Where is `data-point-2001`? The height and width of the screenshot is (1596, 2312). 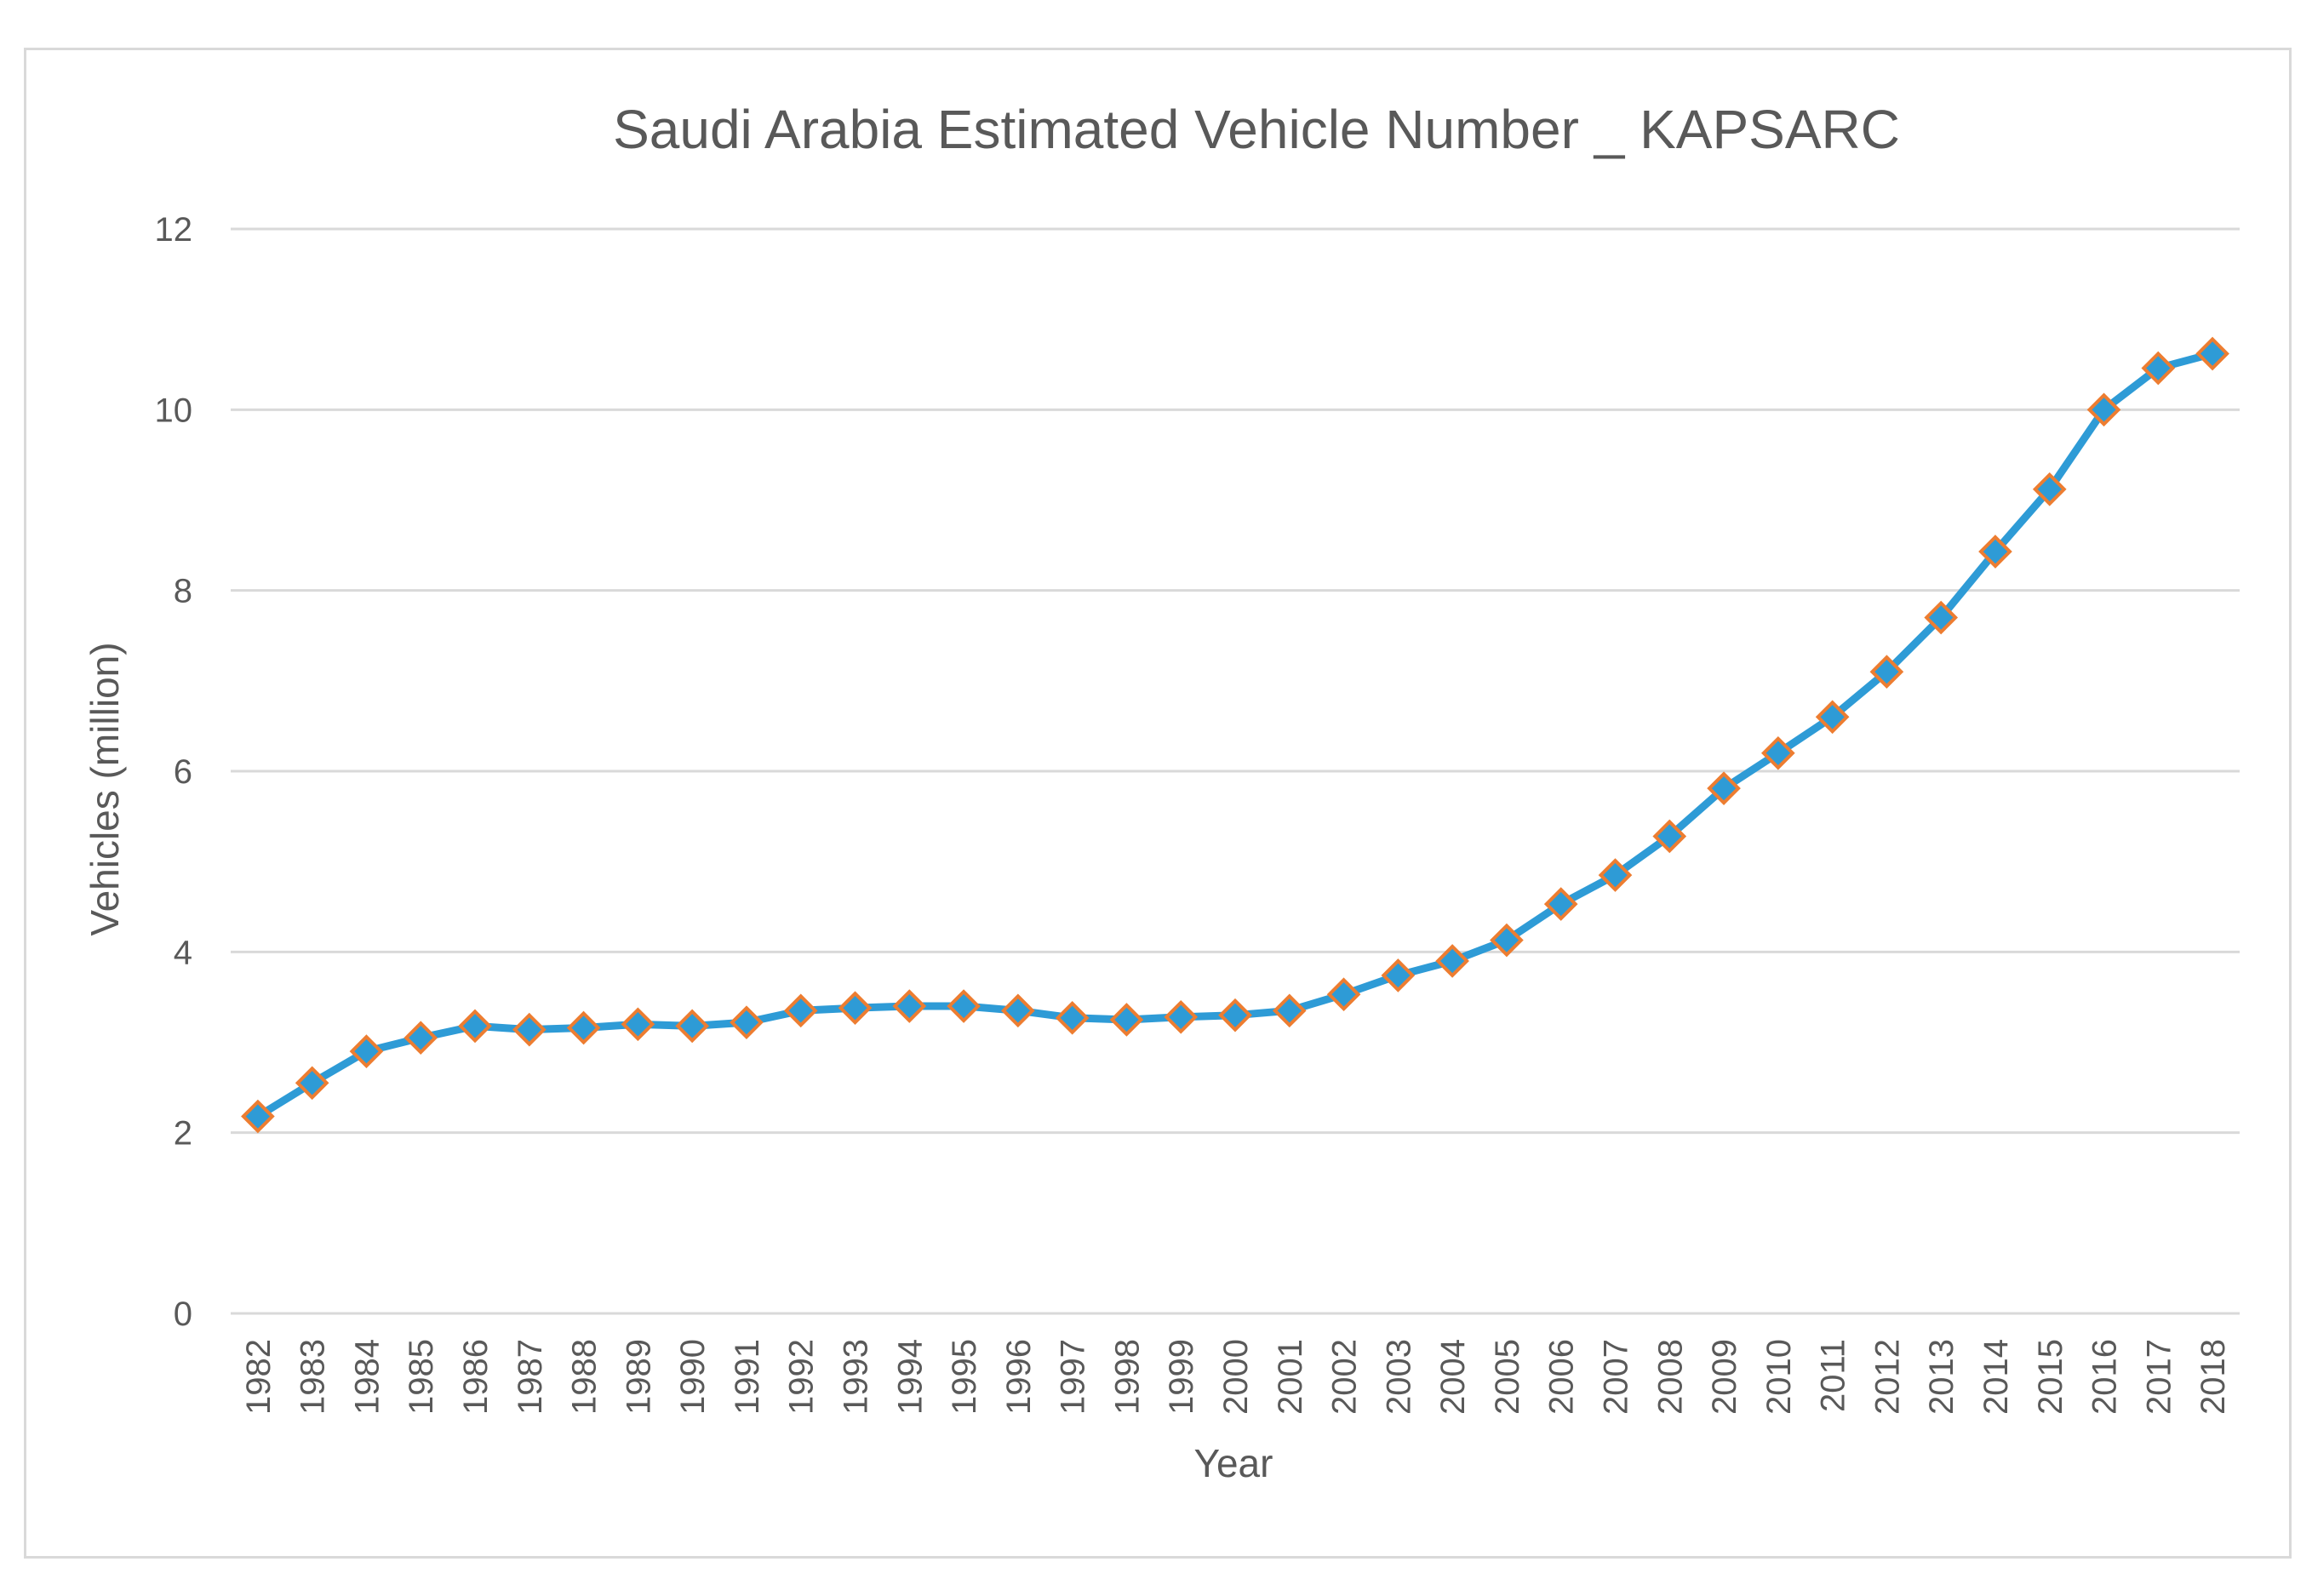
data-point-2001 is located at coordinates (1289, 1010).